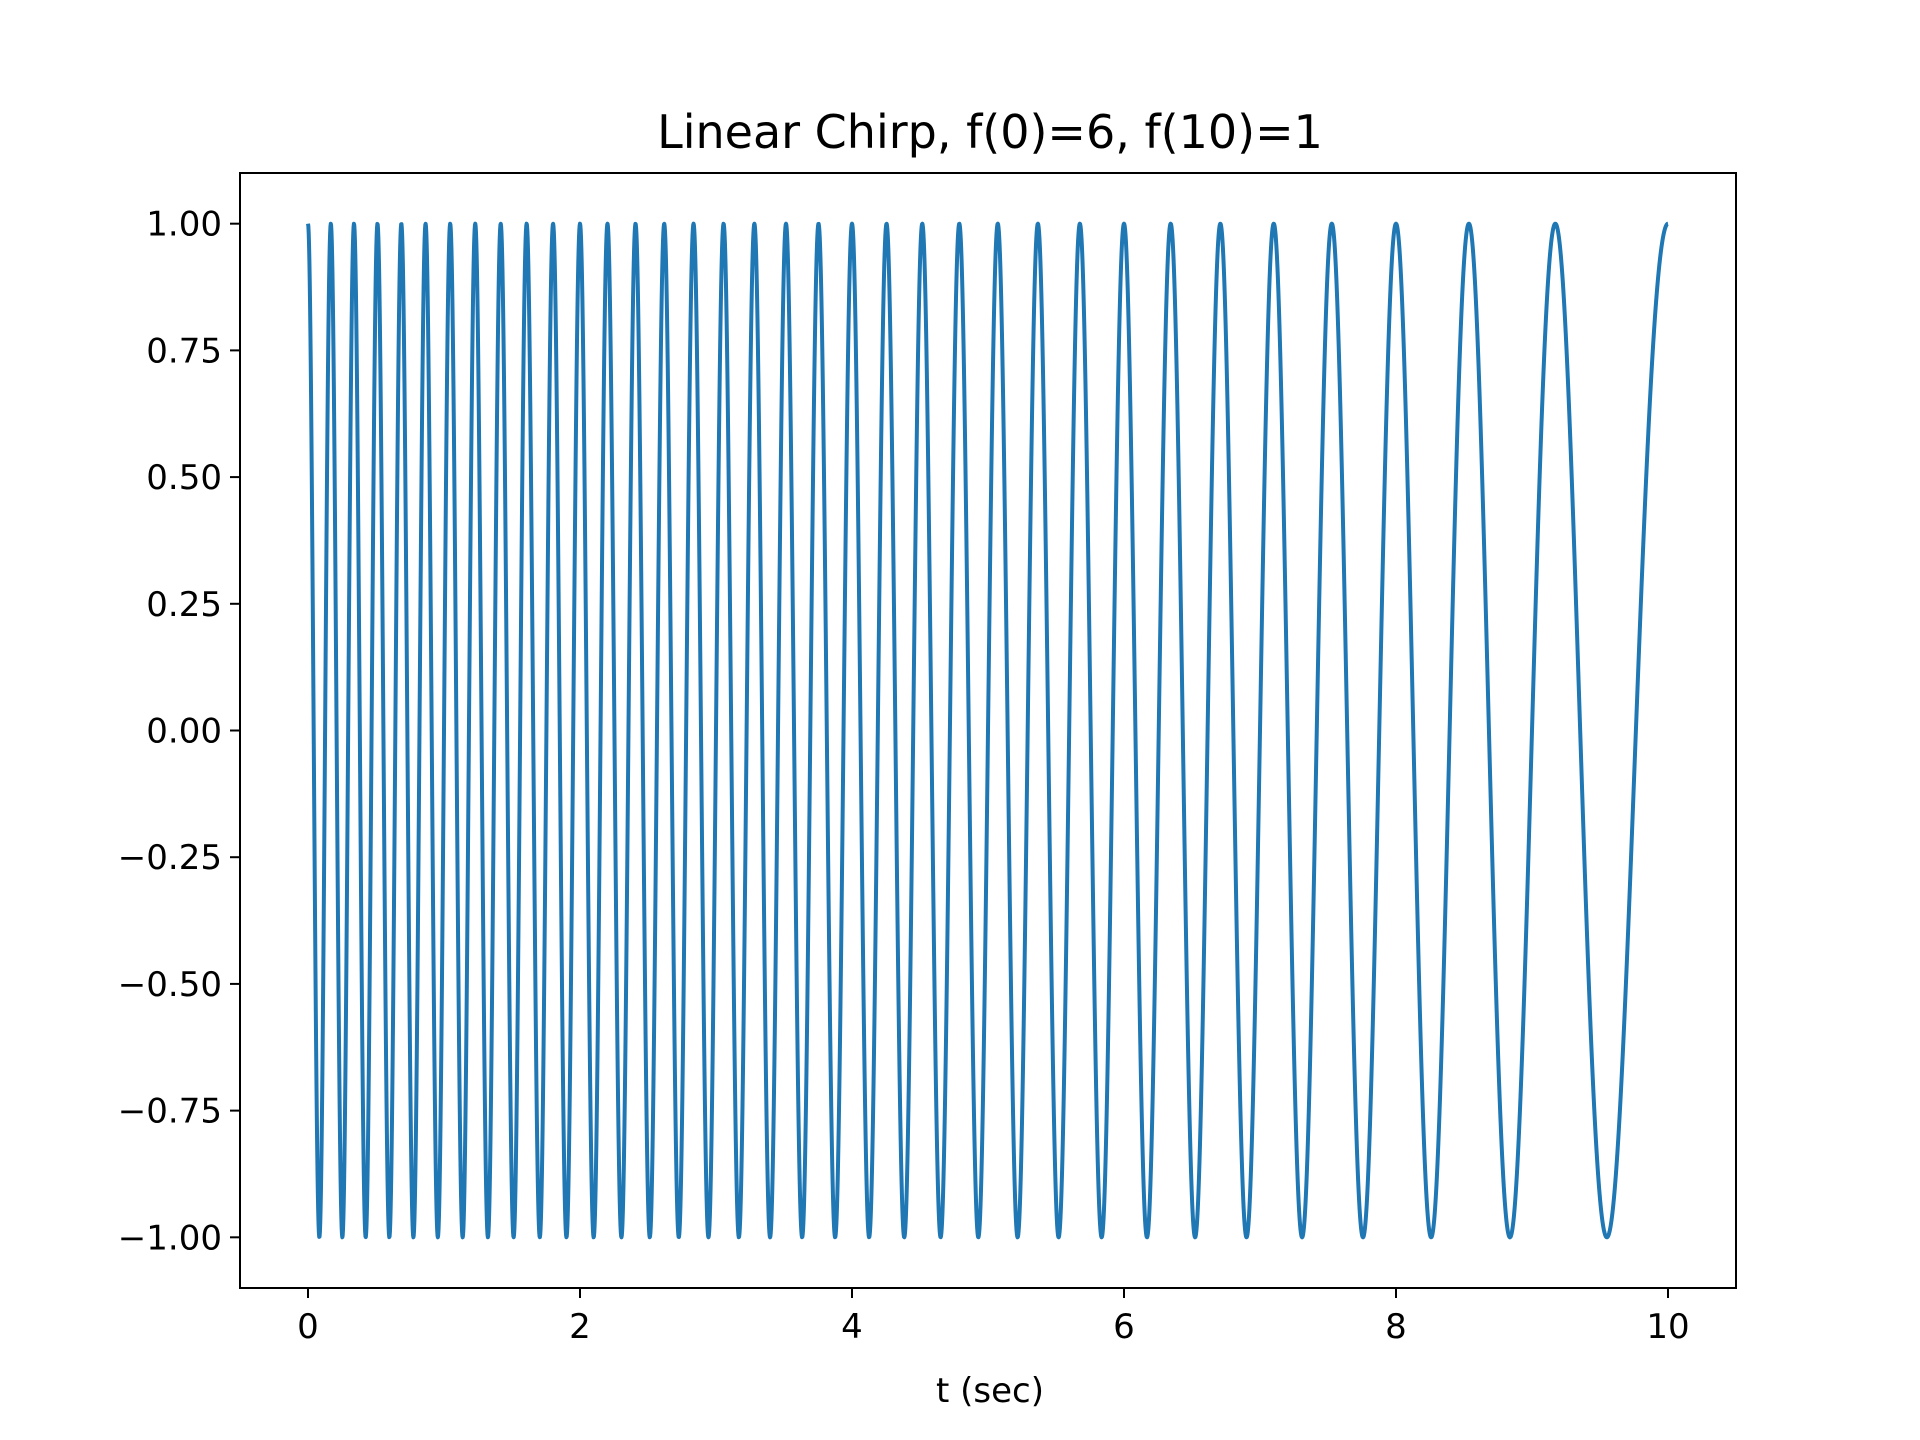  Describe the element at coordinates (170, 1238) in the screenshot. I see `y-tick-label: −1.00` at that location.